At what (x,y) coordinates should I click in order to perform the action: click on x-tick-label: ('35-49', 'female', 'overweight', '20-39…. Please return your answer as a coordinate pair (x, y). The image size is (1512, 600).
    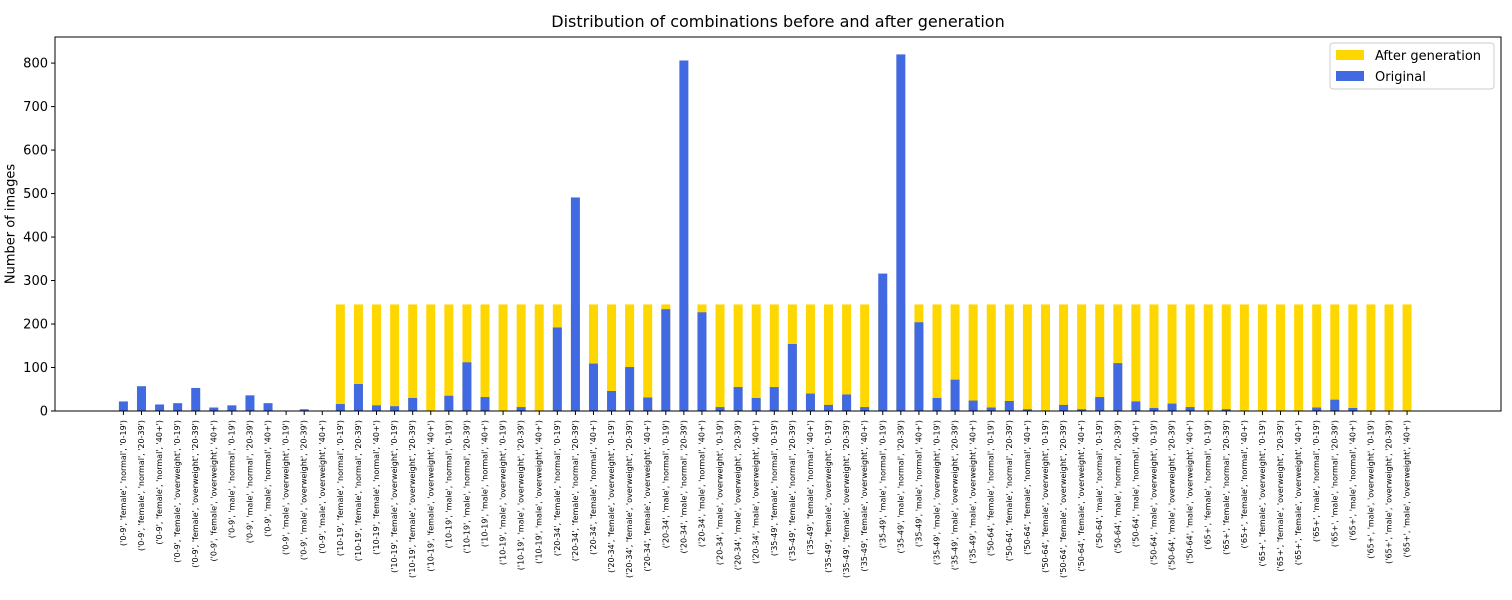
    Looking at the image, I should click on (846, 499).